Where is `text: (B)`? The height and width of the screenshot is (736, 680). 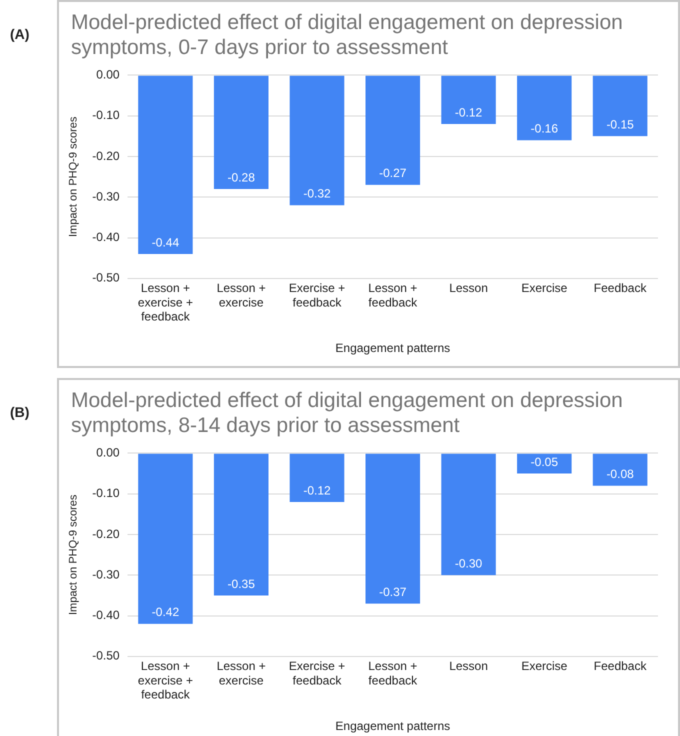
text: (B) is located at coordinates (20, 412).